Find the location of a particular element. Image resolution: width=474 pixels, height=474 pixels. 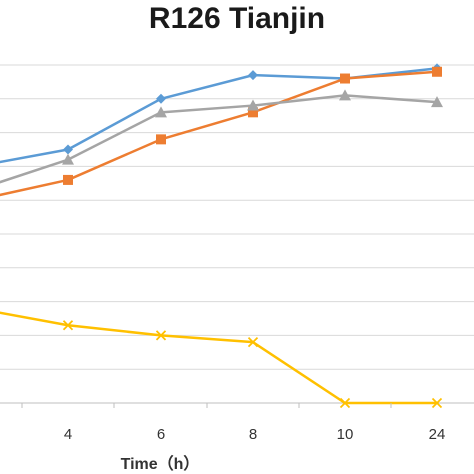

x-tick-label: 10 is located at coordinates (345, 434).